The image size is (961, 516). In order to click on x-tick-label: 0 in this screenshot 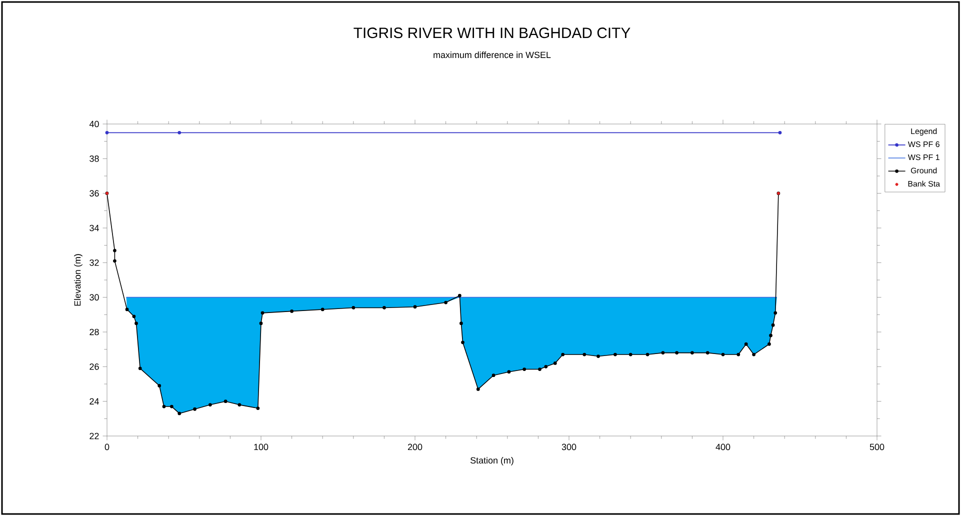, I will do `click(107, 447)`.